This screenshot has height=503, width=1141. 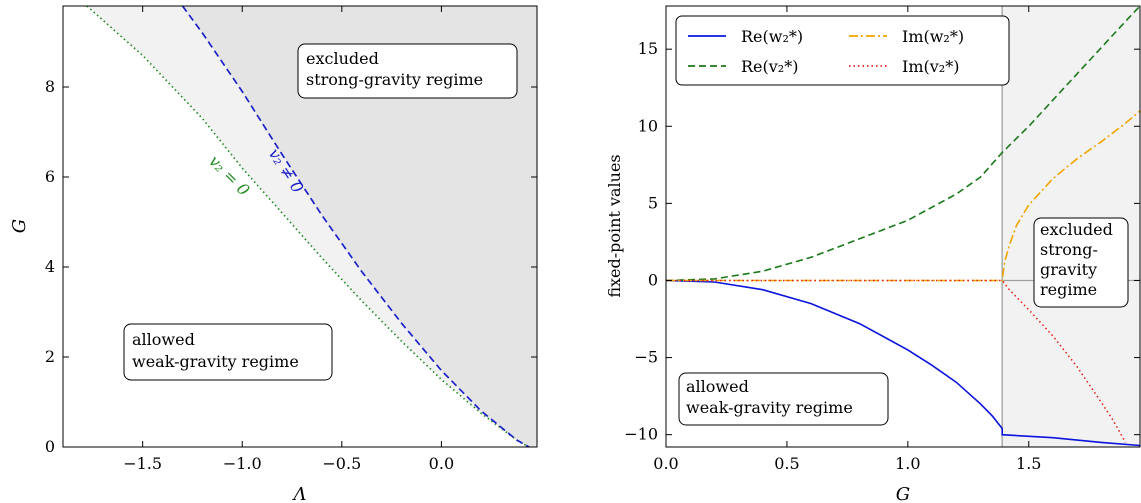 What do you see at coordinates (394, 79) in the screenshot?
I see `annotation-line: strong-gravity regime` at bounding box center [394, 79].